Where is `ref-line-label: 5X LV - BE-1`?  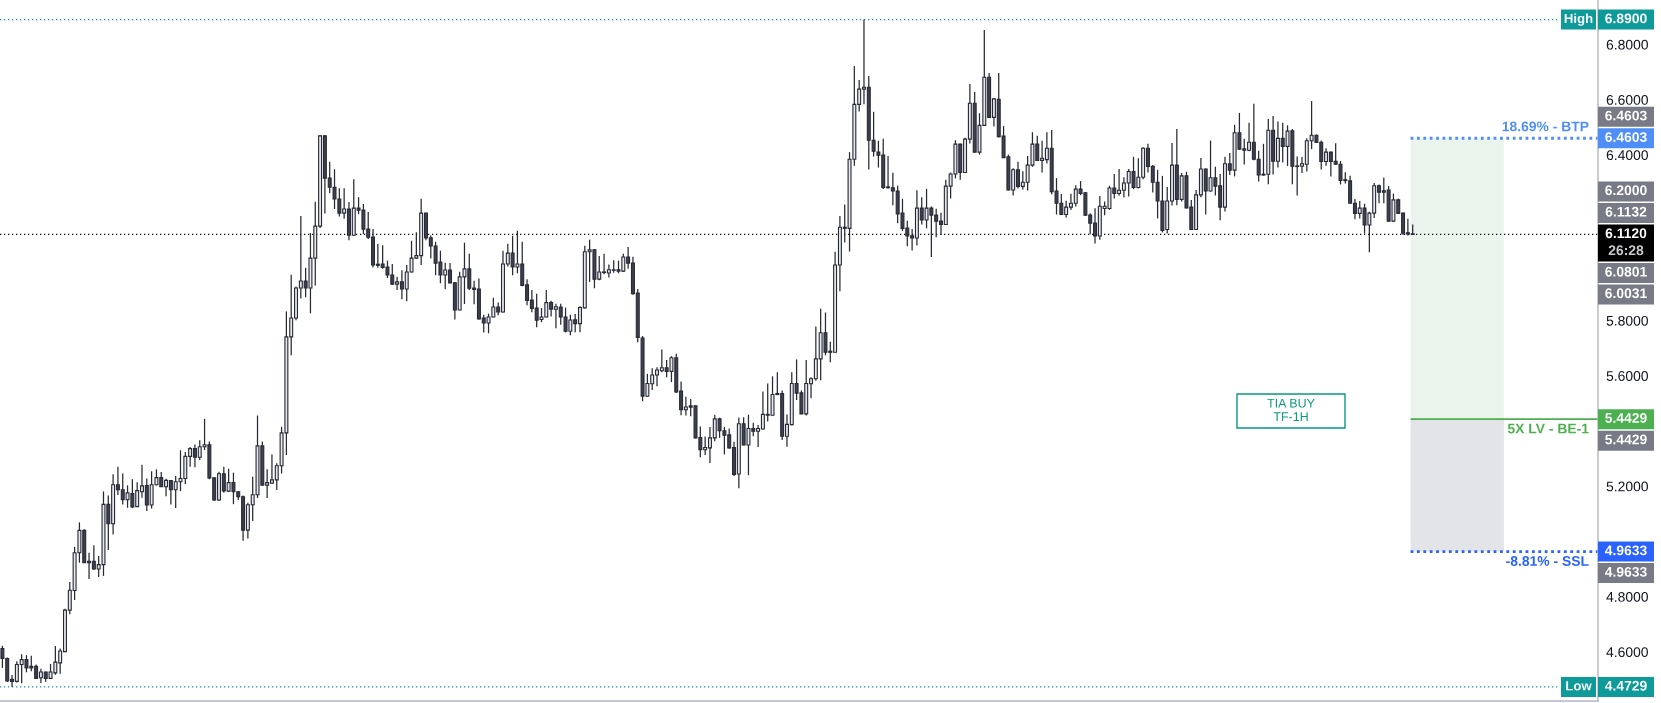 ref-line-label: 5X LV - BE-1 is located at coordinates (1548, 428).